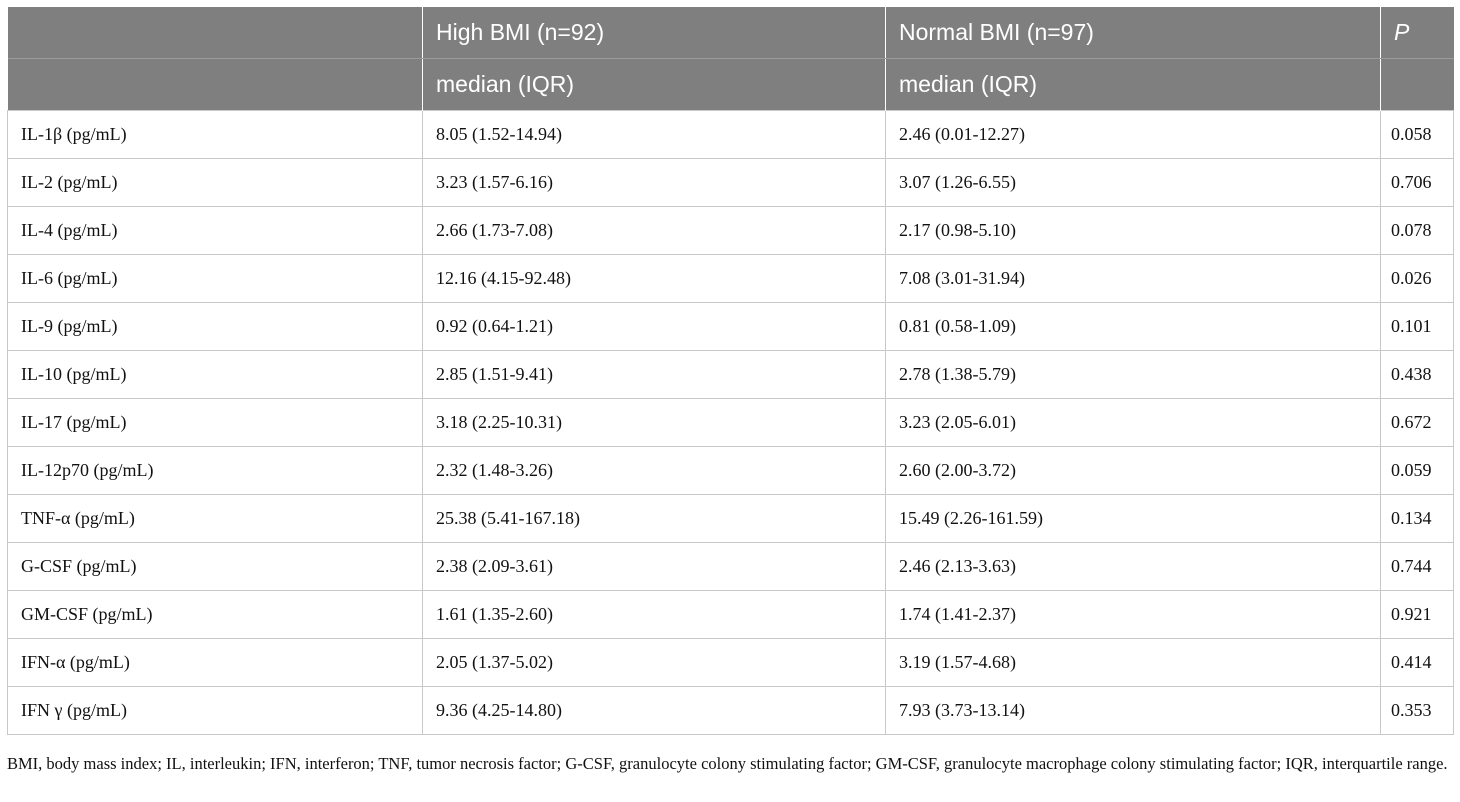 The height and width of the screenshot is (802, 1460). What do you see at coordinates (654, 182) in the screenshot?
I see `high-bmi-value-cell: 3.23 (1.57-6.16)` at bounding box center [654, 182].